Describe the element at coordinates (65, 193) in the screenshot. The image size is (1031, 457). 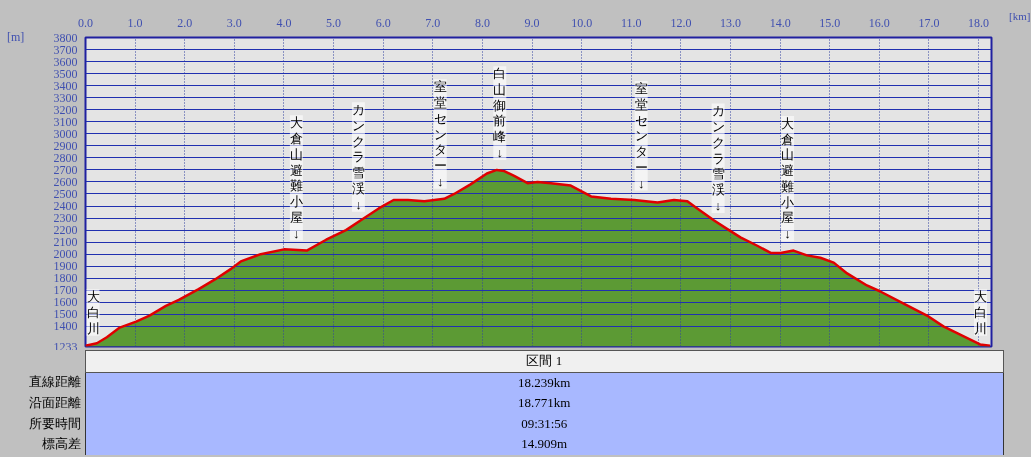
I see `y-tick-label: 2500` at that location.